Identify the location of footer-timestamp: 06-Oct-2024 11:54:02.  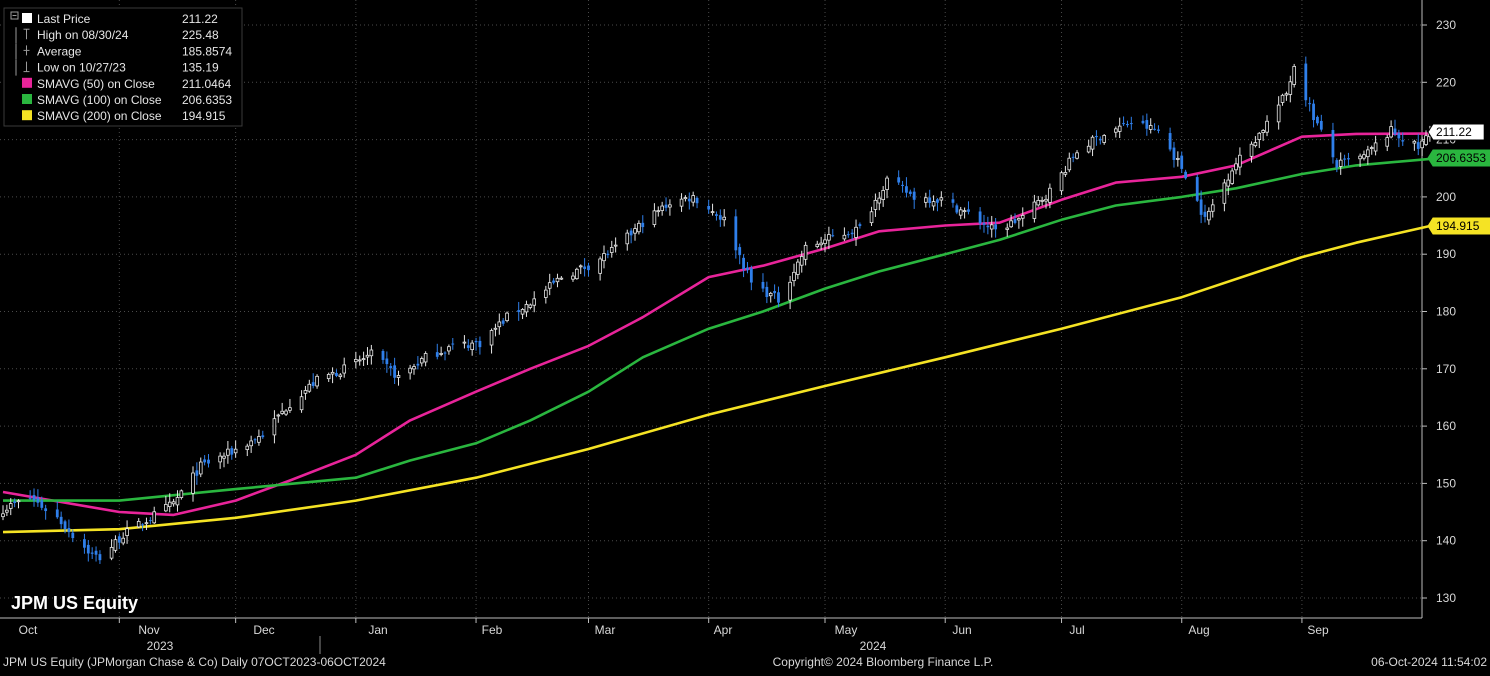
(1429, 662).